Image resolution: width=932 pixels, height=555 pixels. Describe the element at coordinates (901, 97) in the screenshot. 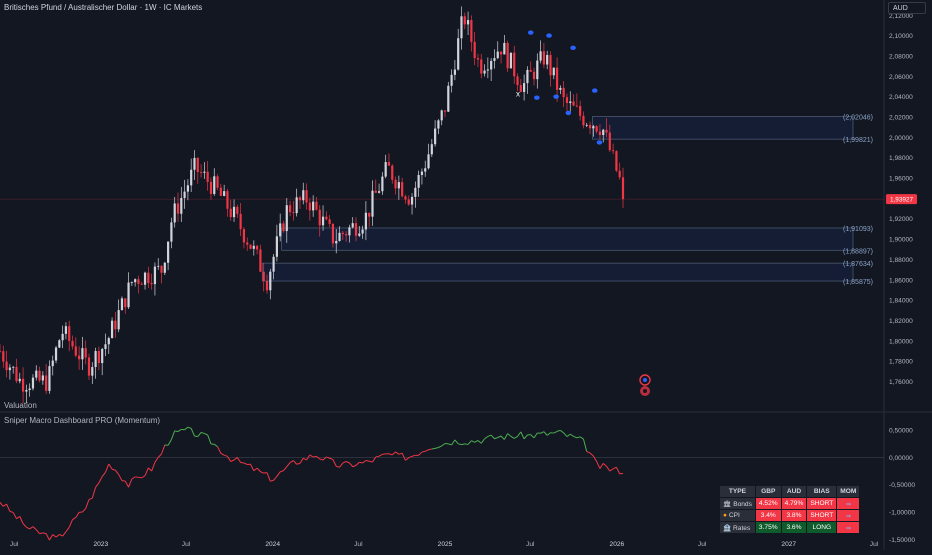

I see `price-tick-label: 2,04000` at that location.